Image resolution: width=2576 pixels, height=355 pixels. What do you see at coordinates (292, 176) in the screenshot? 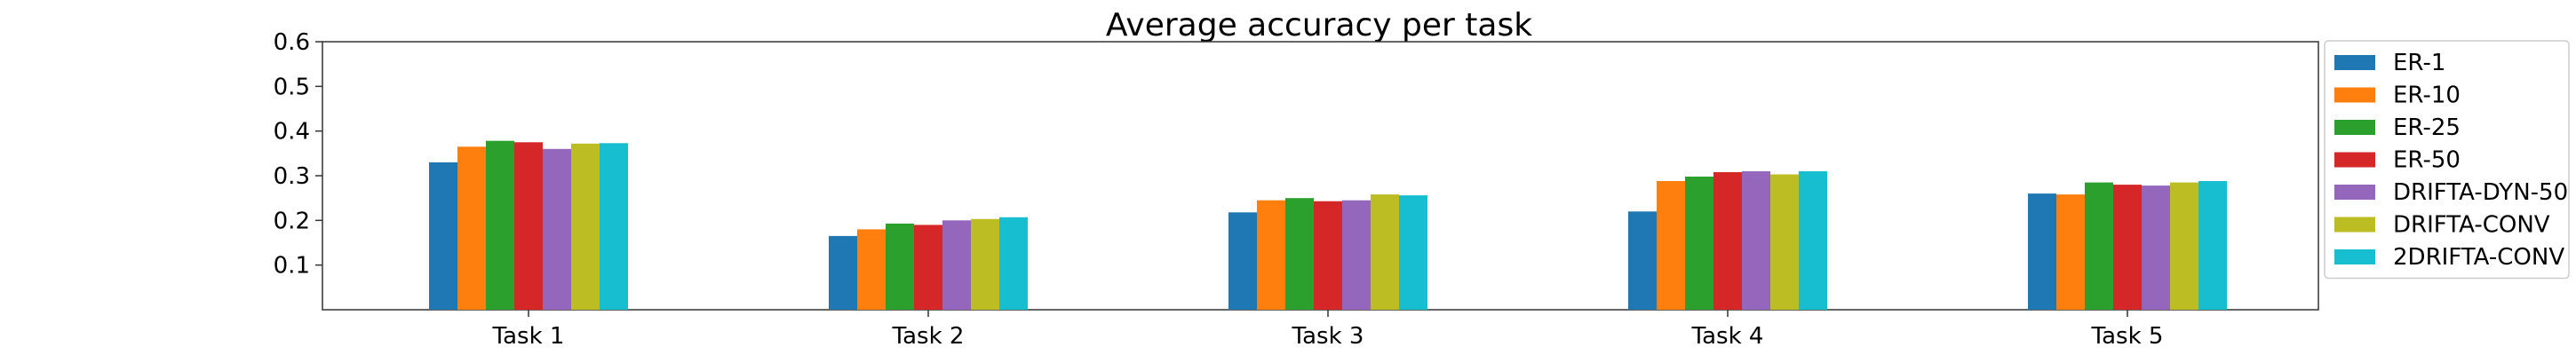
I see `y-tick-label: 0.3` at bounding box center [292, 176].